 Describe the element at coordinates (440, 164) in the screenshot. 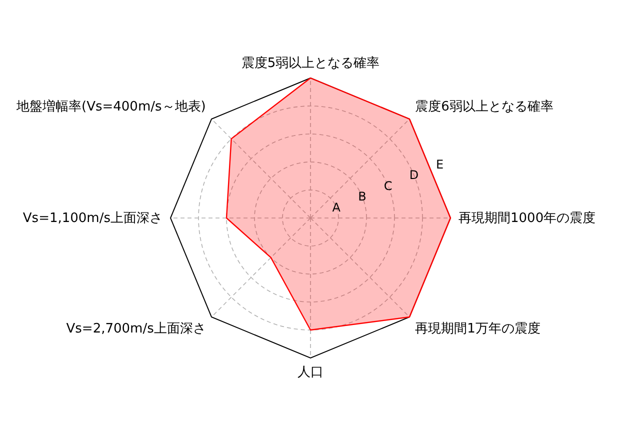

I see `y-tick-label: E` at that location.